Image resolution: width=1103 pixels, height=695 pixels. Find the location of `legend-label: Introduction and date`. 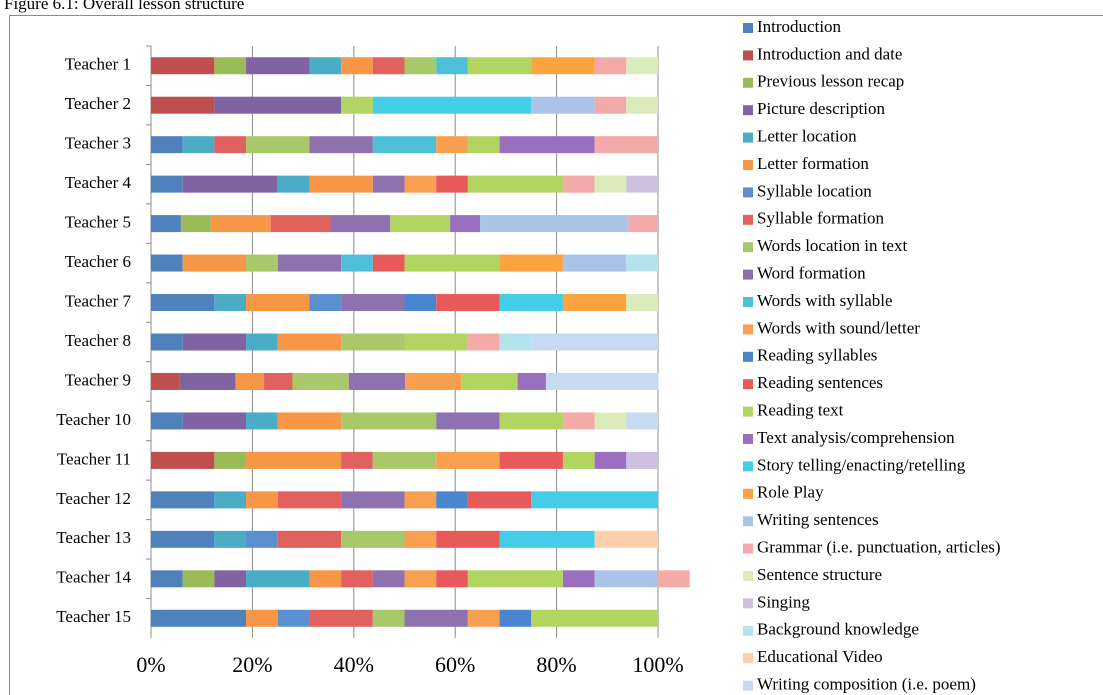

legend-label: Introduction and date is located at coordinates (829, 53).